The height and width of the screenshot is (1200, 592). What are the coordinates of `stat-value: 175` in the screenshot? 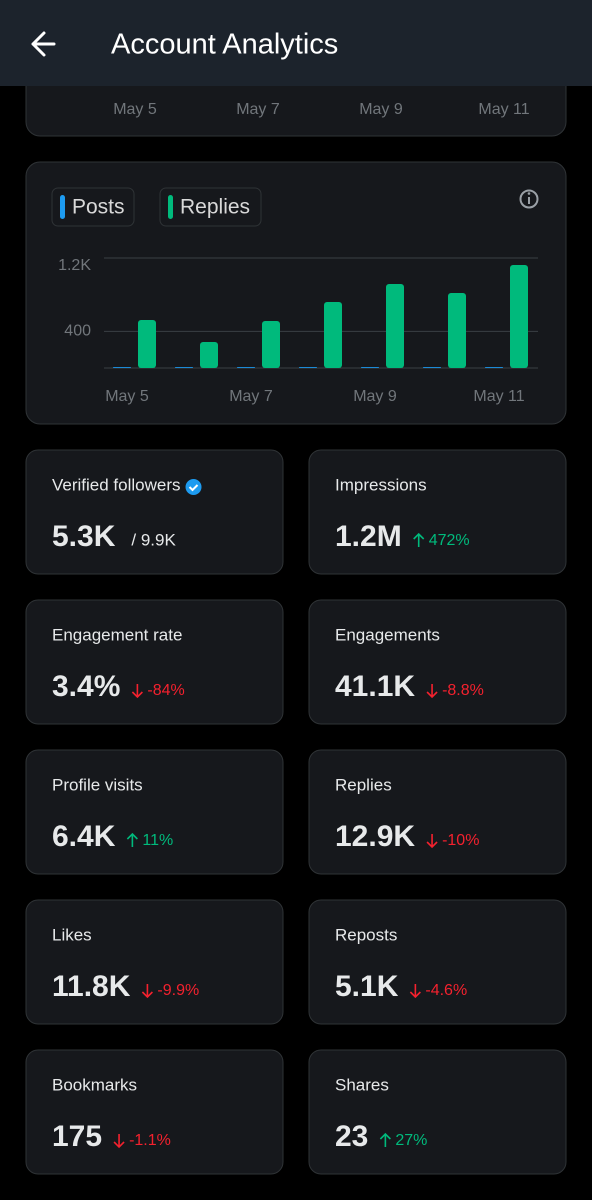 It's located at (77, 1136).